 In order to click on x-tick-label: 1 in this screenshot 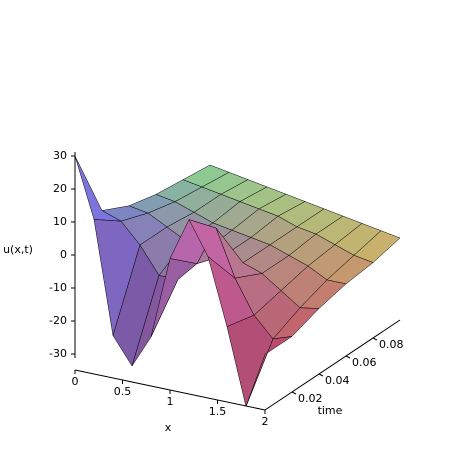, I will do `click(170, 401)`.